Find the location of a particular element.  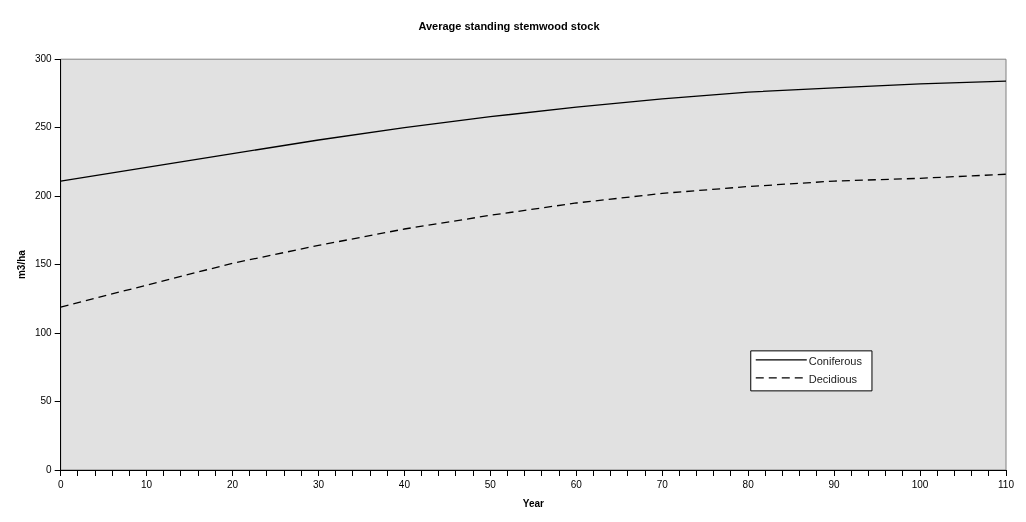

x-tick-label: 30 is located at coordinates (318, 484).